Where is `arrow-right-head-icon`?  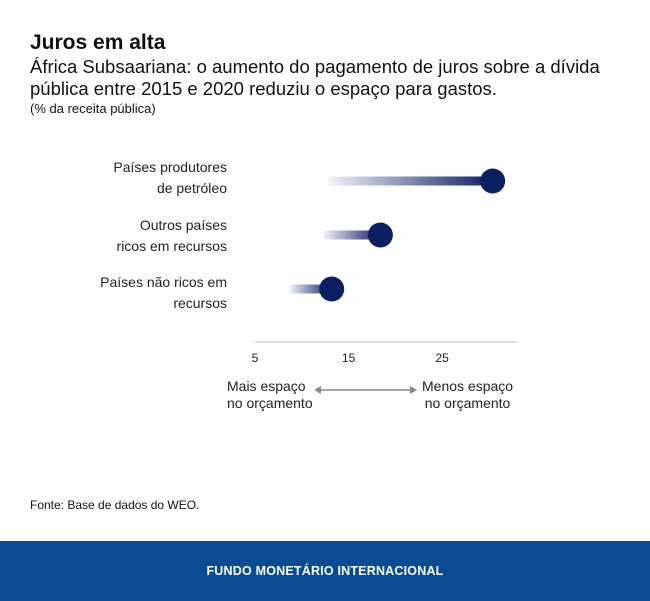
arrow-right-head-icon is located at coordinates (413, 390).